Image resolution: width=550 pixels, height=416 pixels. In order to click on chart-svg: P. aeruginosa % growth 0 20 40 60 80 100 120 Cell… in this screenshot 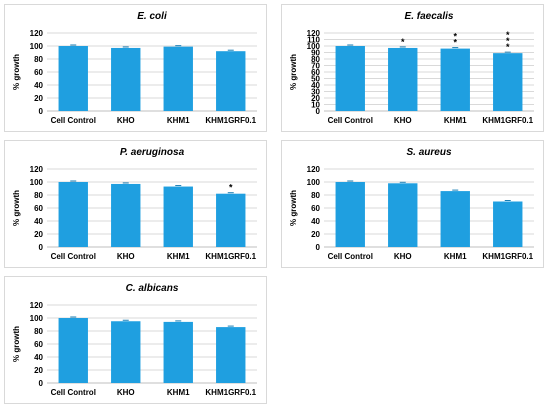, I will do `click(134, 204)`.